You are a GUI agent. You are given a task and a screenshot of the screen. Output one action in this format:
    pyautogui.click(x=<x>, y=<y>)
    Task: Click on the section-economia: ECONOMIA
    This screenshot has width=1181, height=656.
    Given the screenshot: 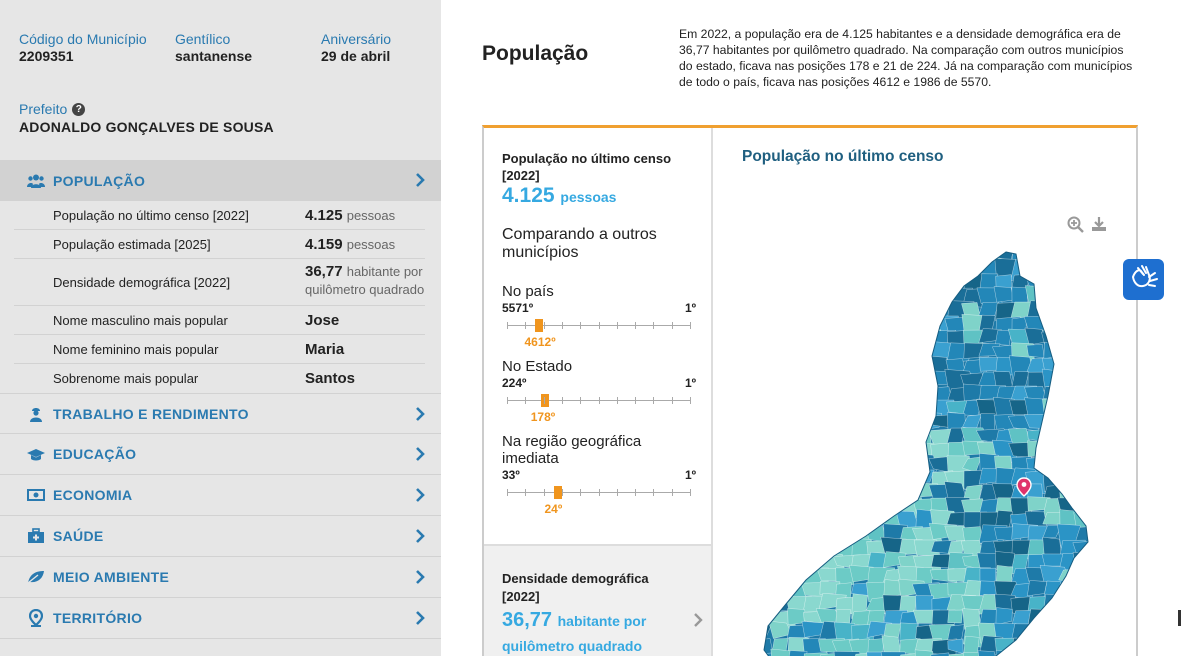 What is the action you would take?
    pyautogui.click(x=220, y=495)
    